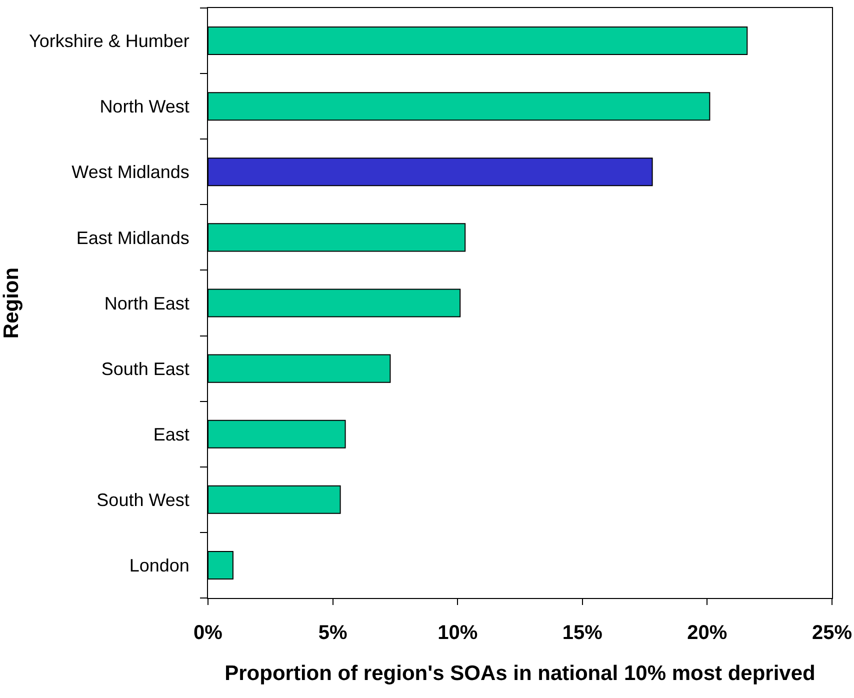  I want to click on y-tick-label: North West, so click(145, 106).